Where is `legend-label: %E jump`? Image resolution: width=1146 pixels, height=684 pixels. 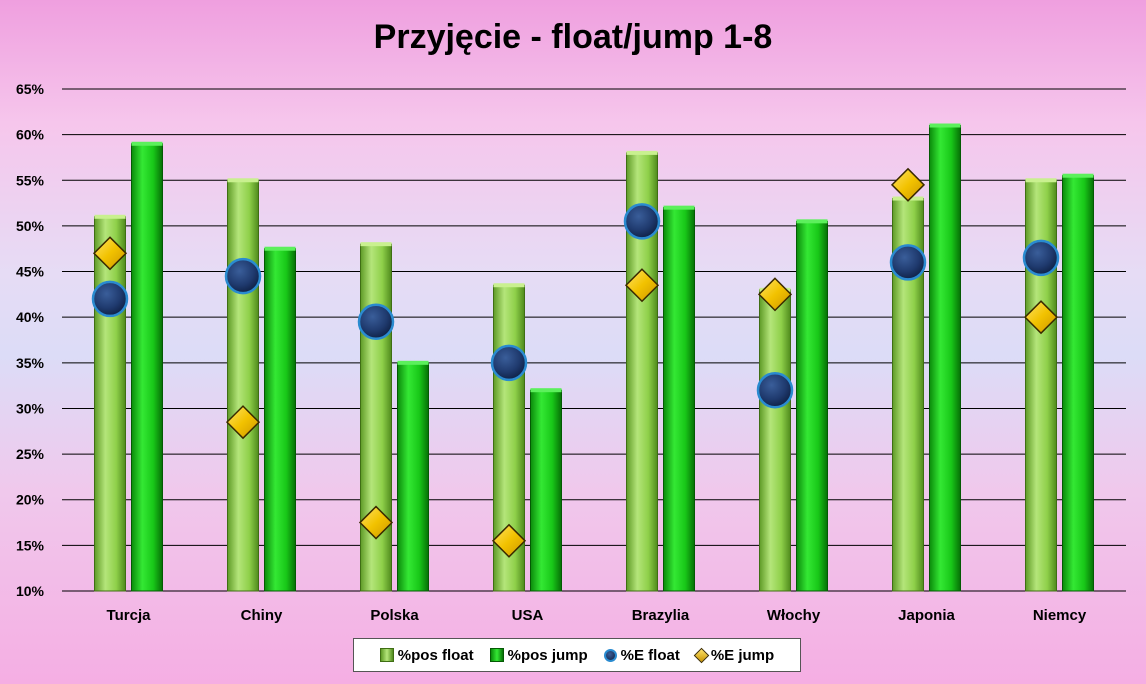
legend-label: %E jump is located at coordinates (742, 655).